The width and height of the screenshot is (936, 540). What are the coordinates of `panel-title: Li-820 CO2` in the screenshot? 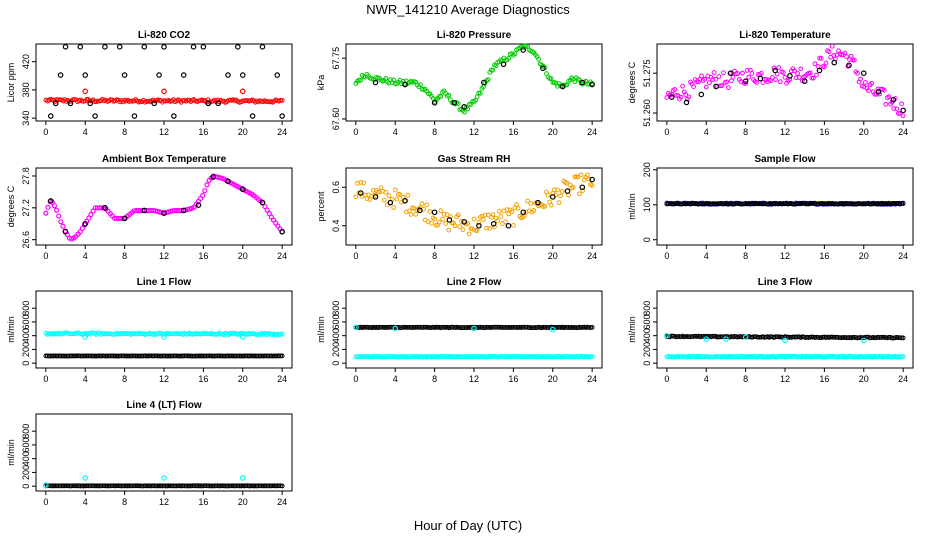 It's located at (164, 35).